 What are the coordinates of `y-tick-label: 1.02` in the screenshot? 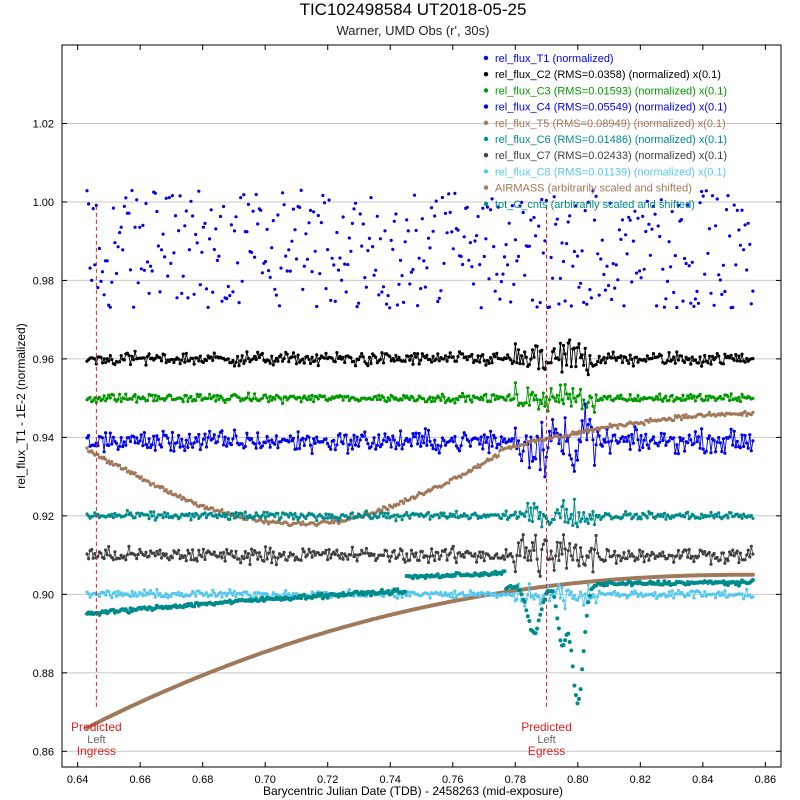 It's located at (43, 124).